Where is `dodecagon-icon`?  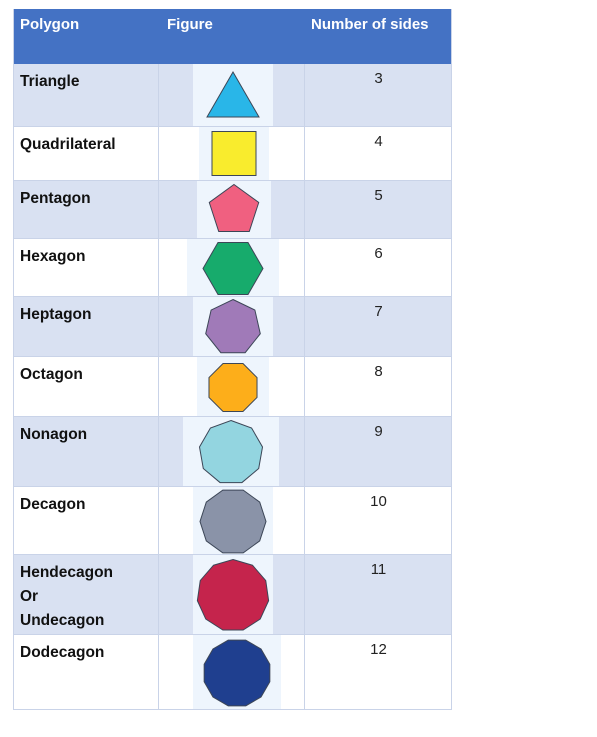 dodecagon-icon is located at coordinates (237, 673).